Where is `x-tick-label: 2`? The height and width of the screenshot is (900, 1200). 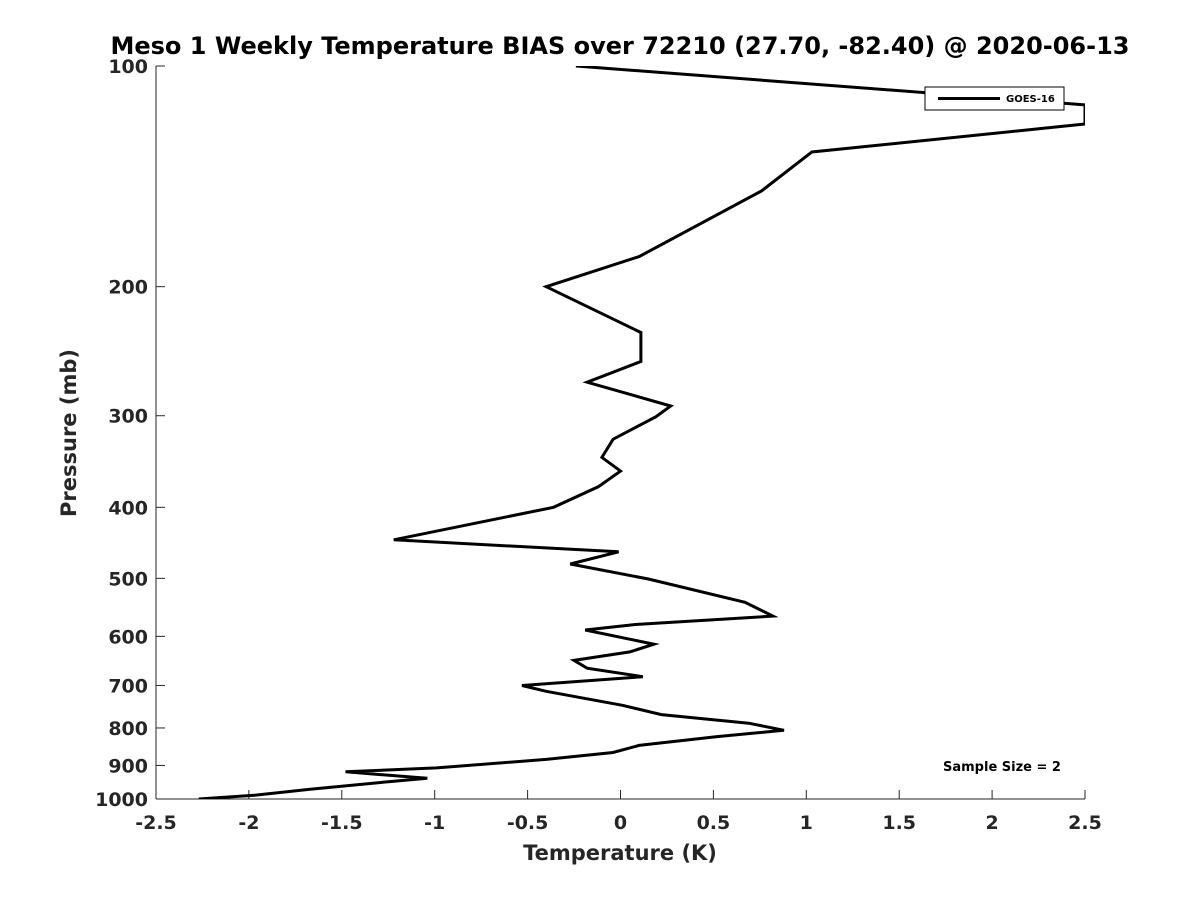 x-tick-label: 2 is located at coordinates (991, 823).